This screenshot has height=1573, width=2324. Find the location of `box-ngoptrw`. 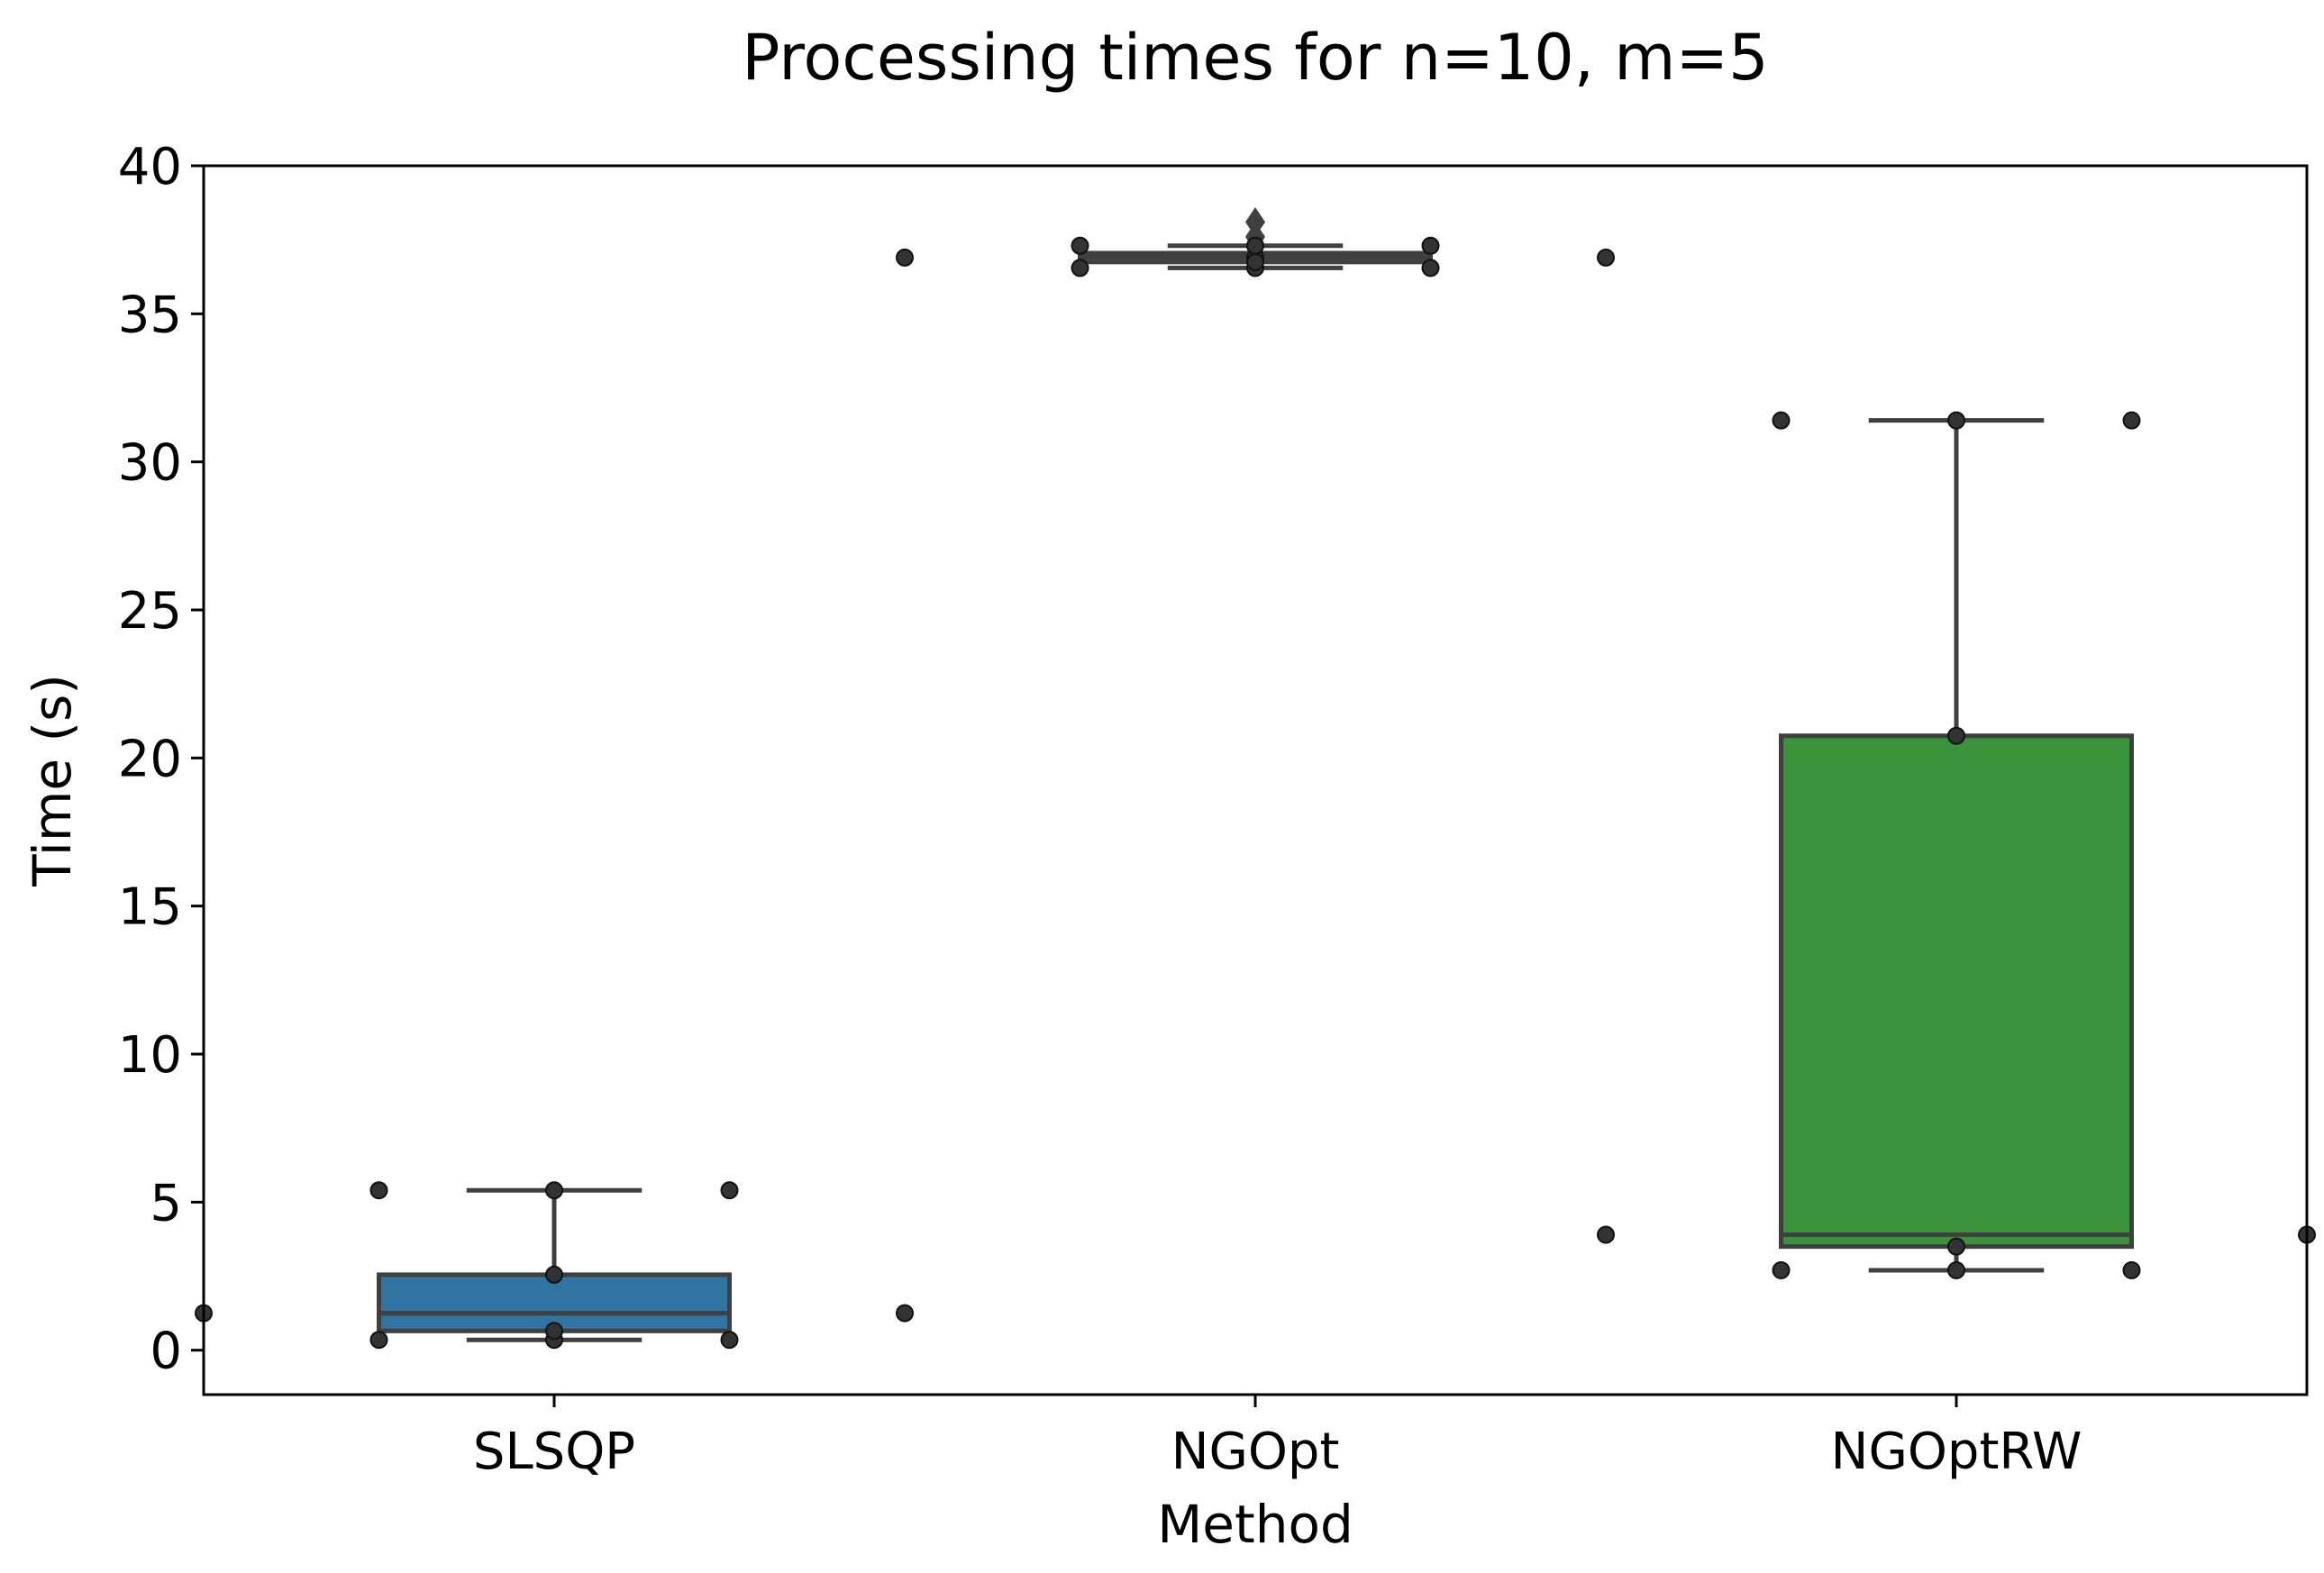

box-ngoptrw is located at coordinates (1957, 846).